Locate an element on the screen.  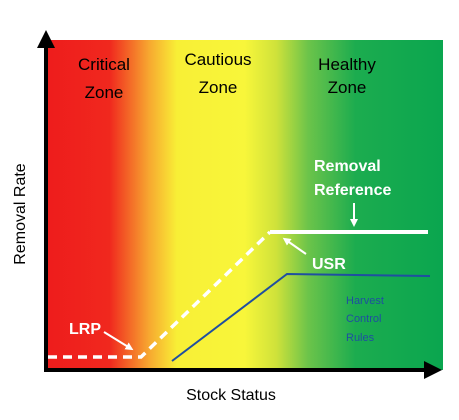
critical-zone-label-line2: Zone is located at coordinates (104, 92).